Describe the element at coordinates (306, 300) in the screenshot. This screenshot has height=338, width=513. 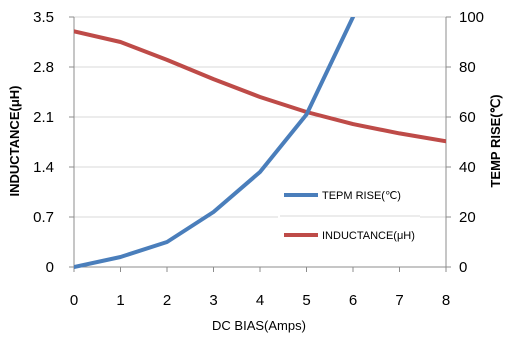
I see `x-tick-label: 5` at that location.